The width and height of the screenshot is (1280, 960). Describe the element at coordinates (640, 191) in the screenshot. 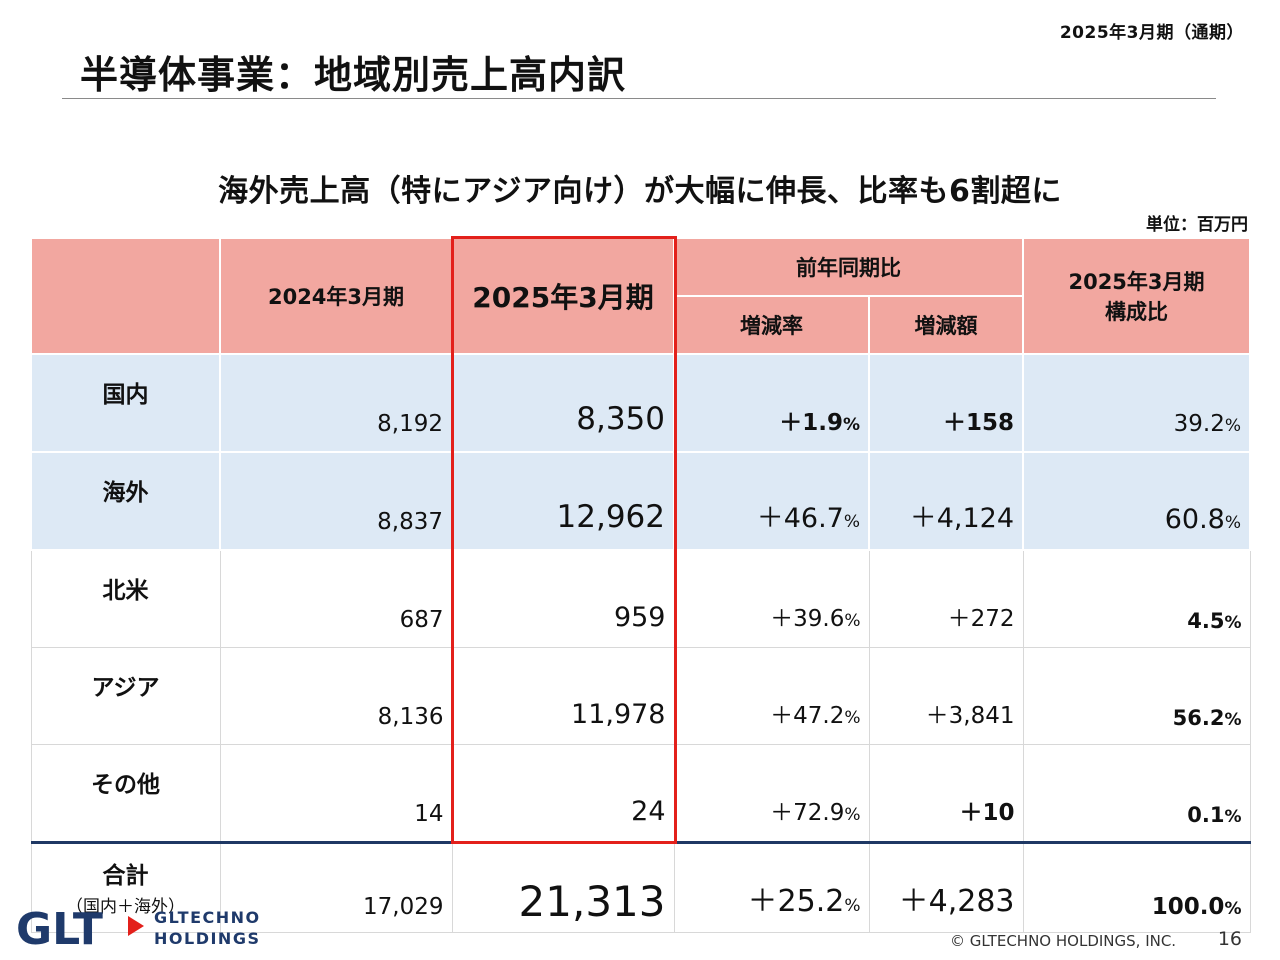

I see `headline: 海外売上高（特にアジア向け）が大幅に伸長、比率も6割超に` at that location.